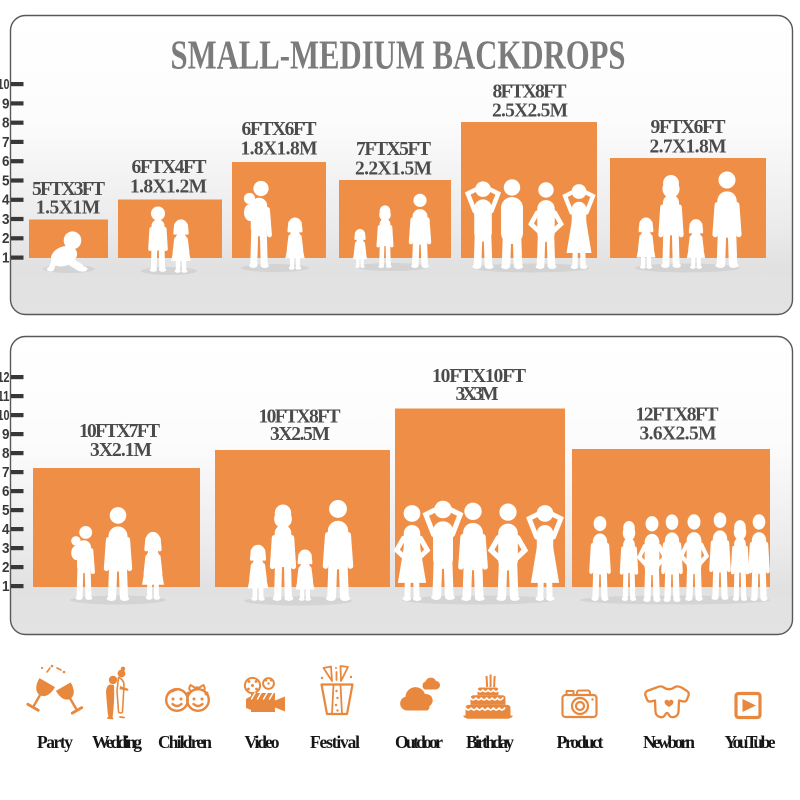 Image resolution: width=800 pixels, height=800 pixels. What do you see at coordinates (750, 742) in the screenshot?
I see `svg-text: YouTube` at bounding box center [750, 742].